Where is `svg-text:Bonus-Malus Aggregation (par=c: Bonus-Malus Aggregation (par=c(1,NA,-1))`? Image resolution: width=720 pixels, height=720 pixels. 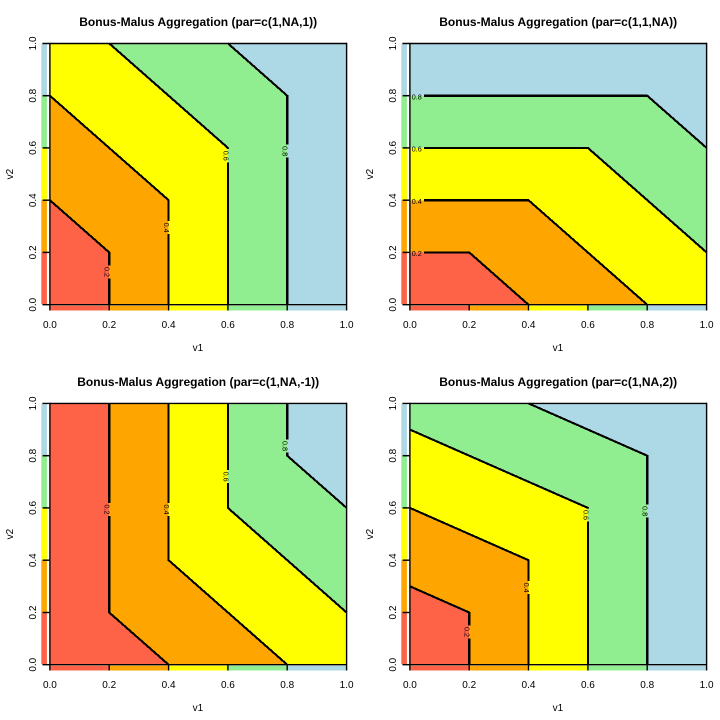 svg-text:Bonus-Malus Aggregation (par=c: Bonus-Malus Aggregation (par=c(1,NA,-1)) is located at coordinates (198, 382).